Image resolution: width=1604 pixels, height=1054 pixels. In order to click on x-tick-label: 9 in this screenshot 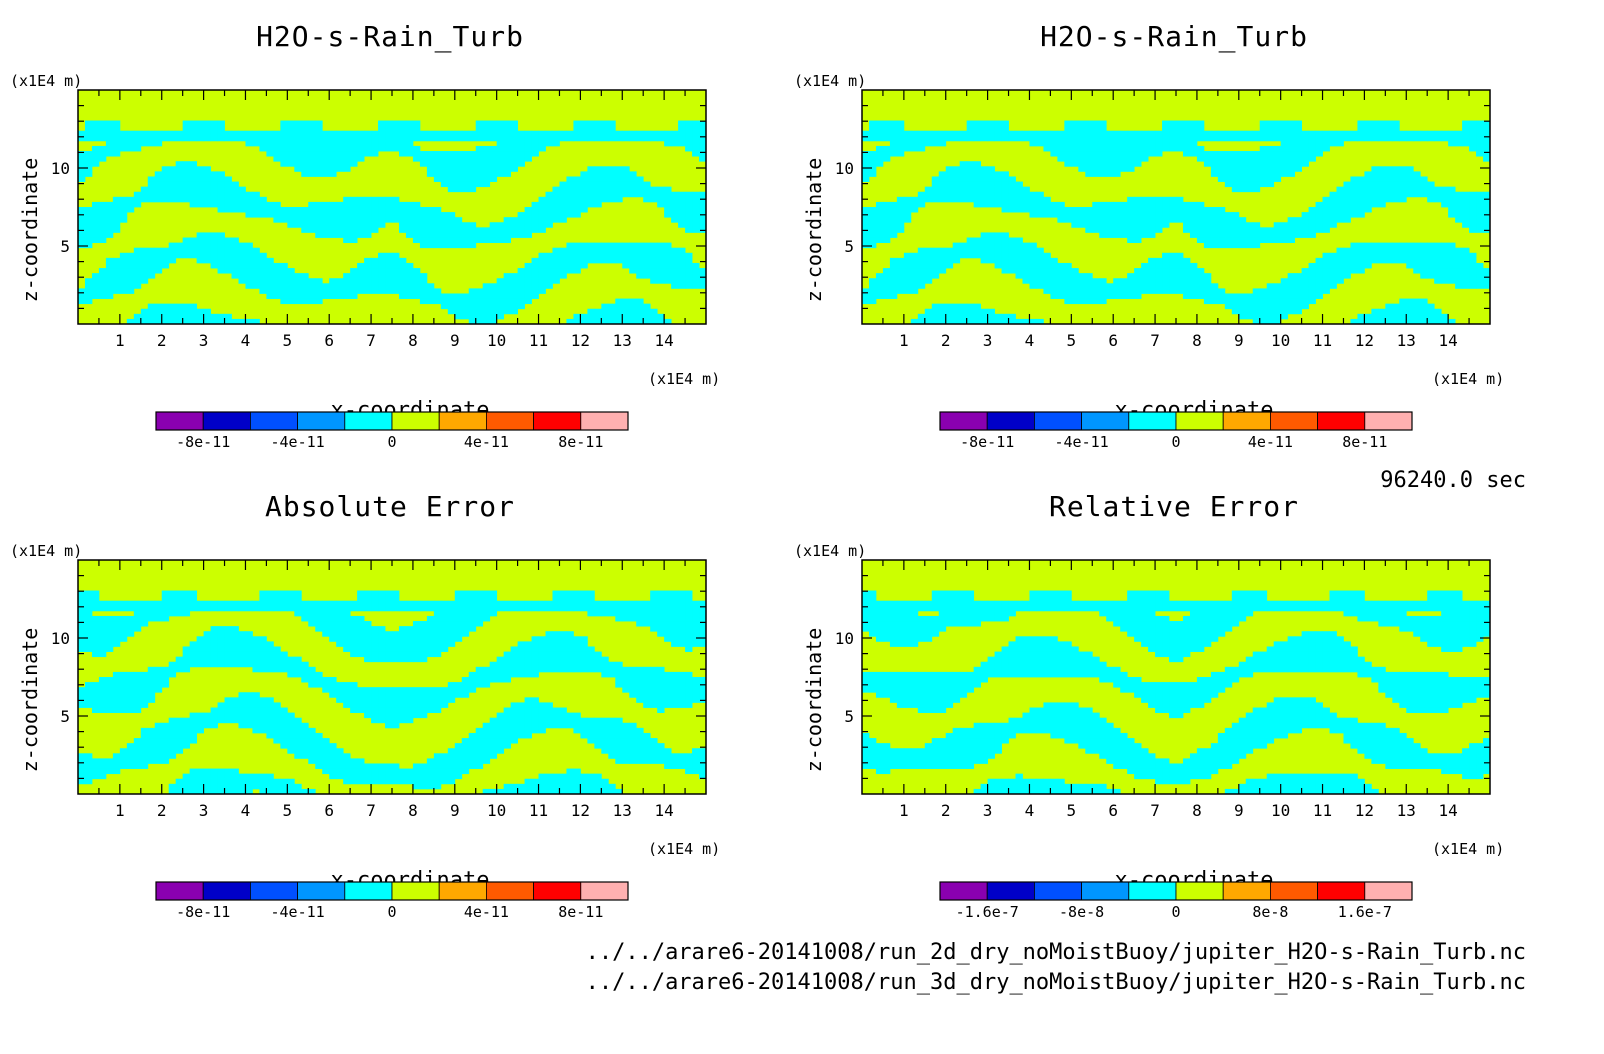, I will do `click(1239, 340)`.